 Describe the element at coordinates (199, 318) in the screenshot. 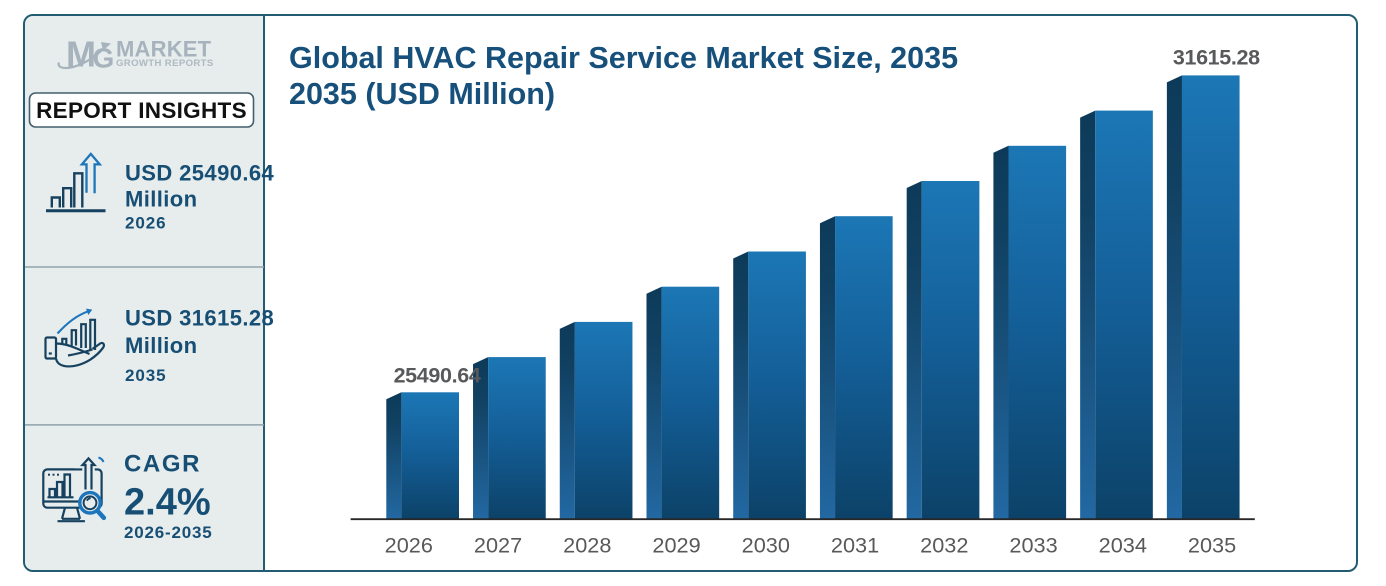

I see `svg-text: USD 31615.28` at that location.